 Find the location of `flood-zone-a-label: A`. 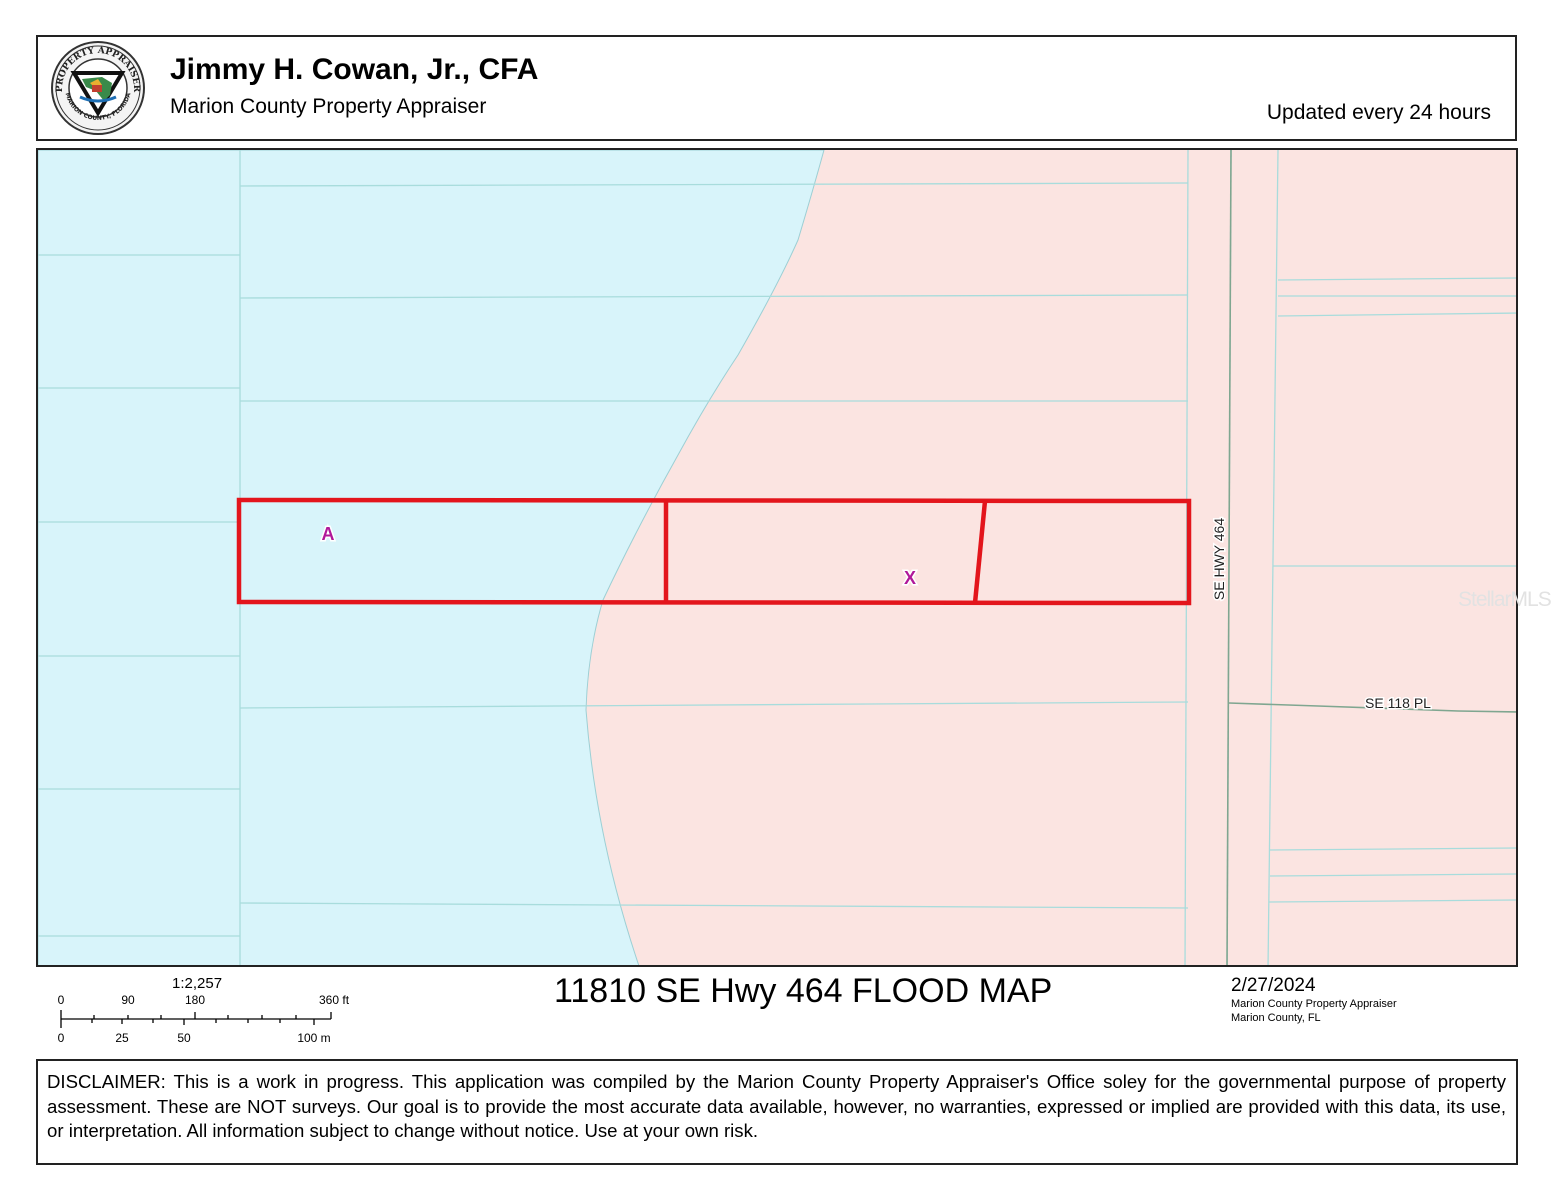

flood-zone-a-label: A is located at coordinates (328, 534).